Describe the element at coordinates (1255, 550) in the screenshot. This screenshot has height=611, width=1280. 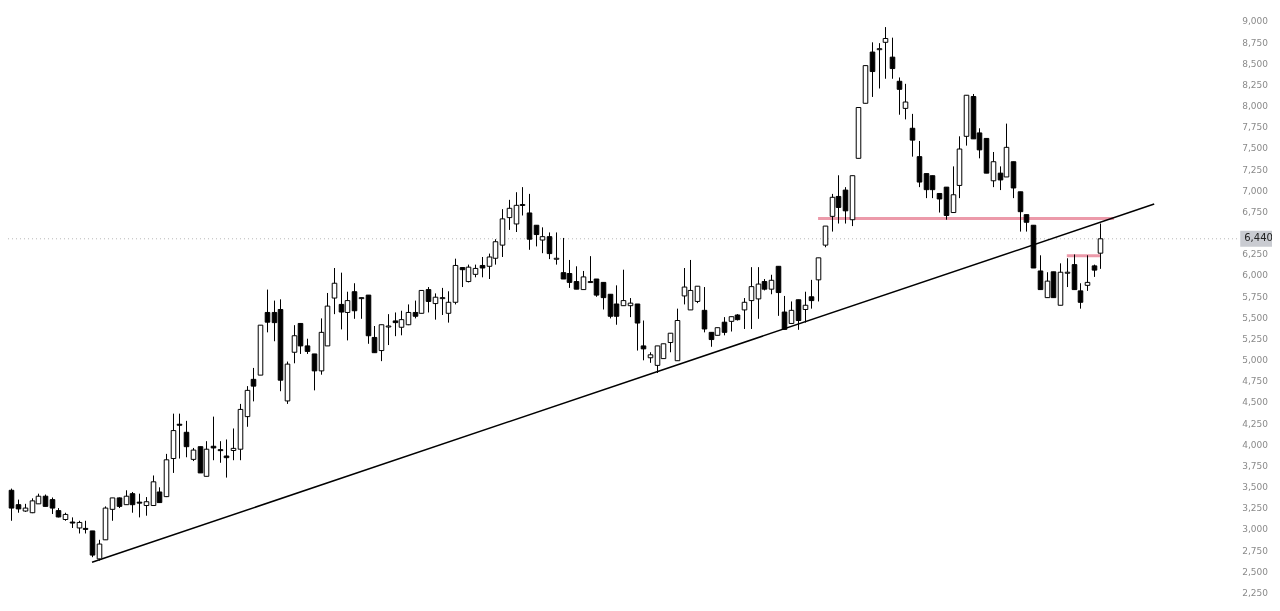
I see `y-tick-label: 2,750` at that location.